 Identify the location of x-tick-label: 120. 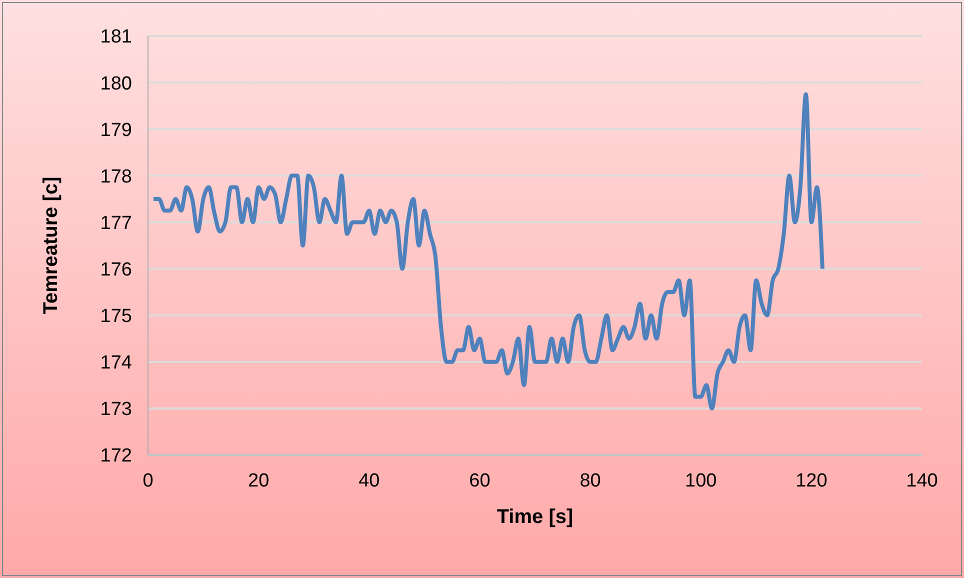
(812, 481).